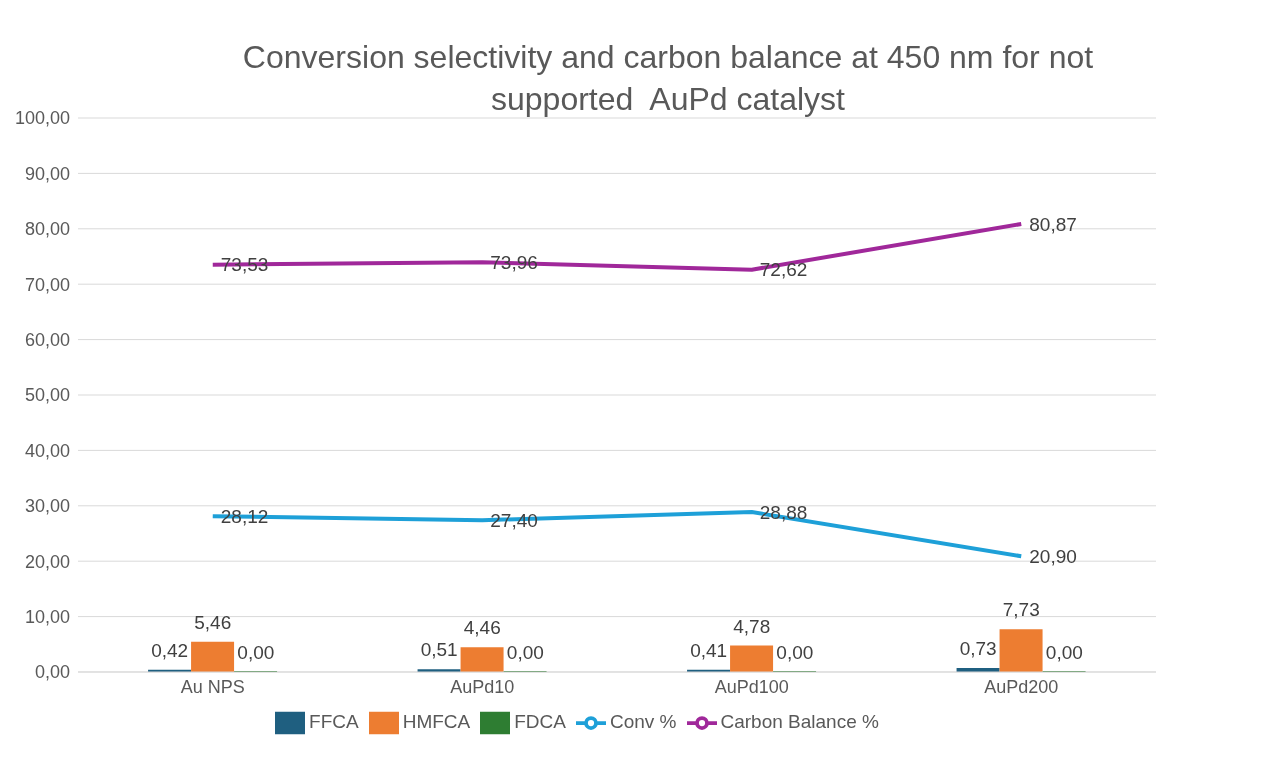 The width and height of the screenshot is (1284, 763). Describe the element at coordinates (709, 650) in the screenshot. I see `data-label: 0,41` at that location.